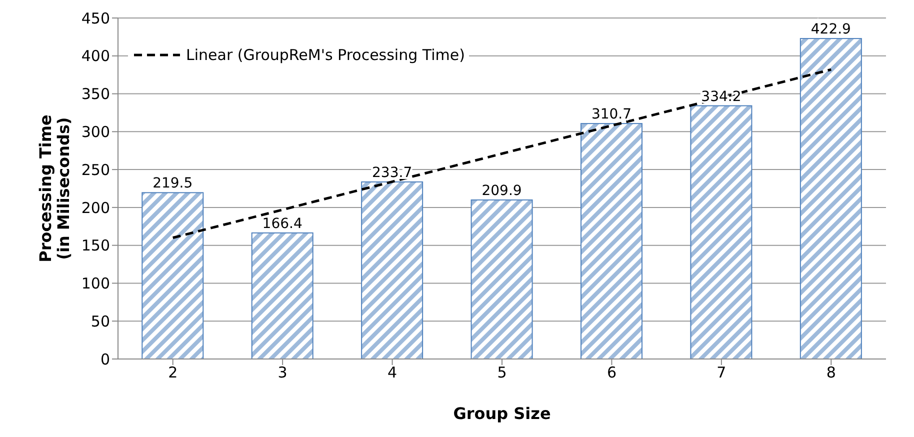 This screenshot has width=914, height=437. Describe the element at coordinates (105, 359) in the screenshot. I see `y-tick-label: 0` at that location.